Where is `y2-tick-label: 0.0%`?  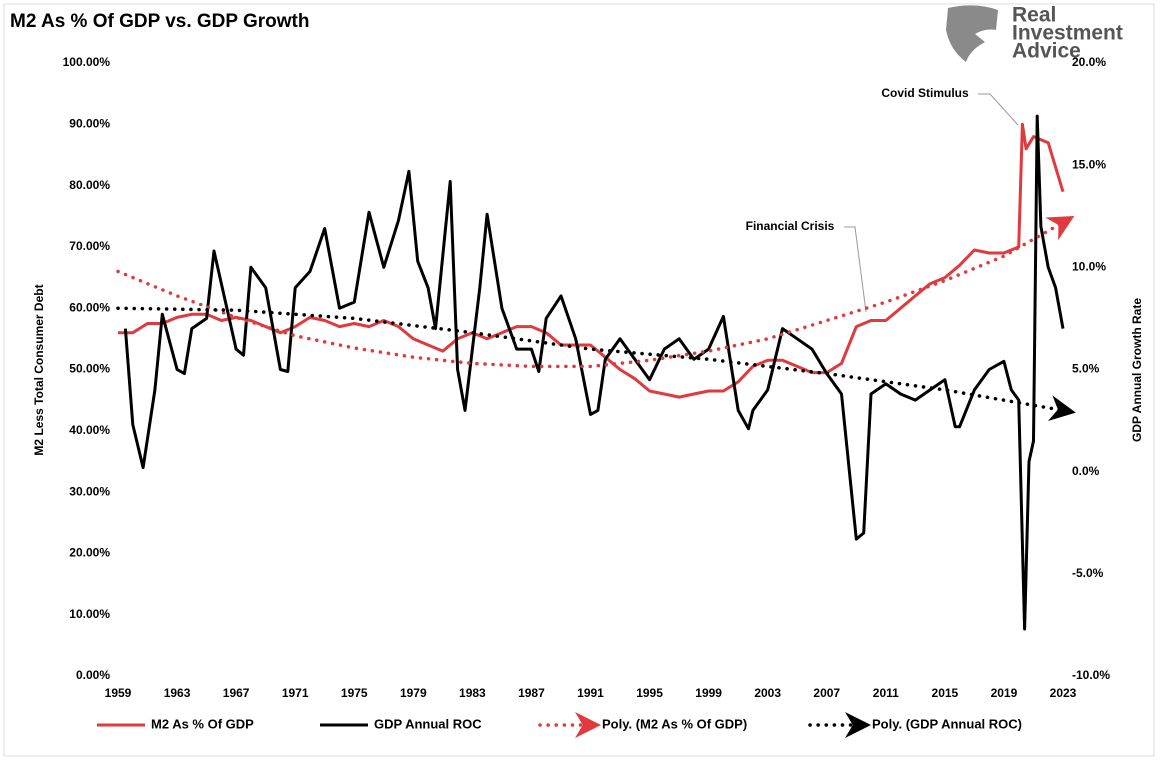
y2-tick-label: 0.0% is located at coordinates (1086, 471).